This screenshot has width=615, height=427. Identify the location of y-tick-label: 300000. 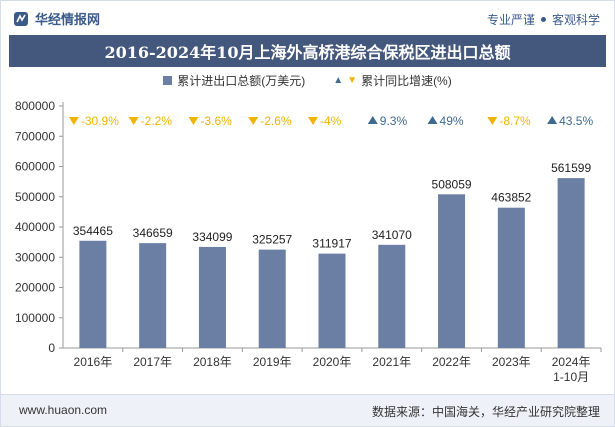
(35, 257).